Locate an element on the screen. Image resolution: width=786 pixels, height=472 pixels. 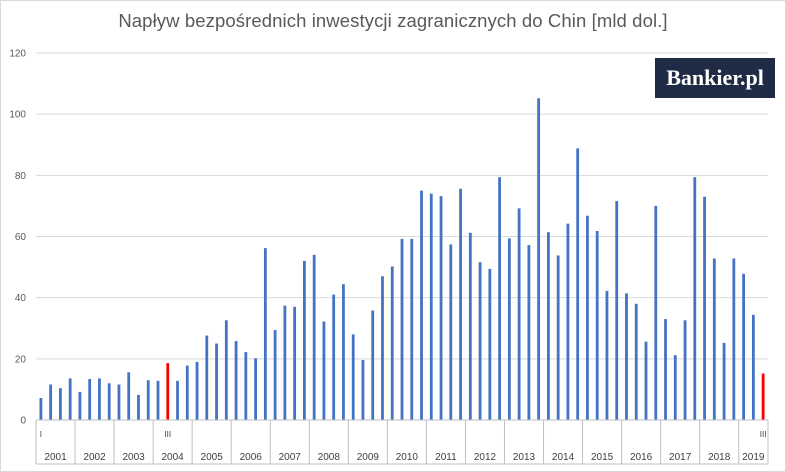
year-label: 2015 is located at coordinates (602, 457).